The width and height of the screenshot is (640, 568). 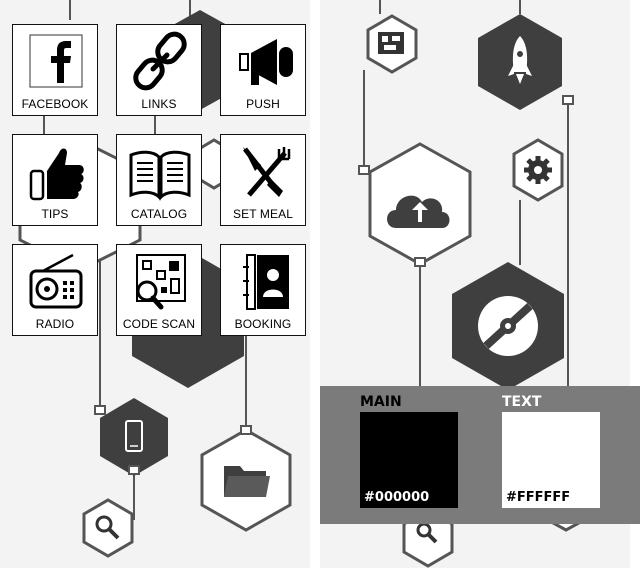 What do you see at coordinates (480, 455) in the screenshot?
I see `color-swatch-bar: MAIN #000000 TEXT #FFFFFF` at bounding box center [480, 455].